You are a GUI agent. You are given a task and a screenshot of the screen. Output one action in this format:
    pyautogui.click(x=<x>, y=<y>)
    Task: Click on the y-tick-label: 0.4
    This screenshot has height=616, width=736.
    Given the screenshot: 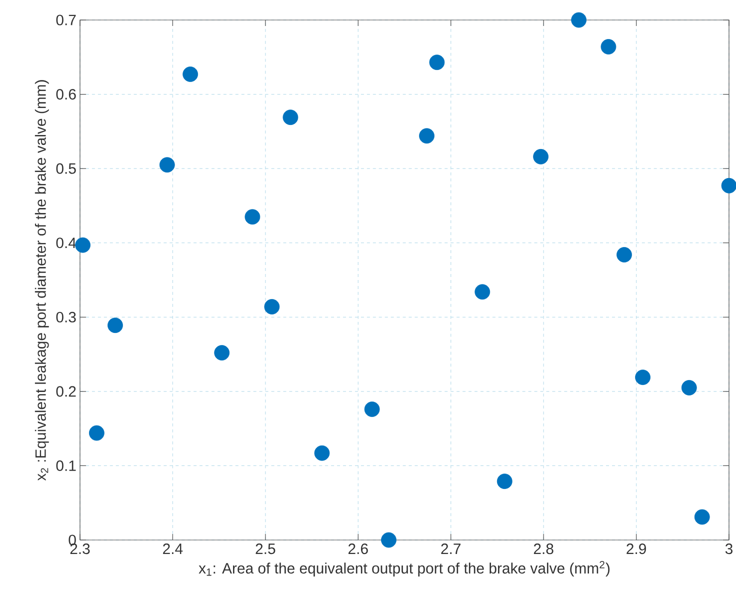 What is the action you would take?
    pyautogui.click(x=66, y=243)
    